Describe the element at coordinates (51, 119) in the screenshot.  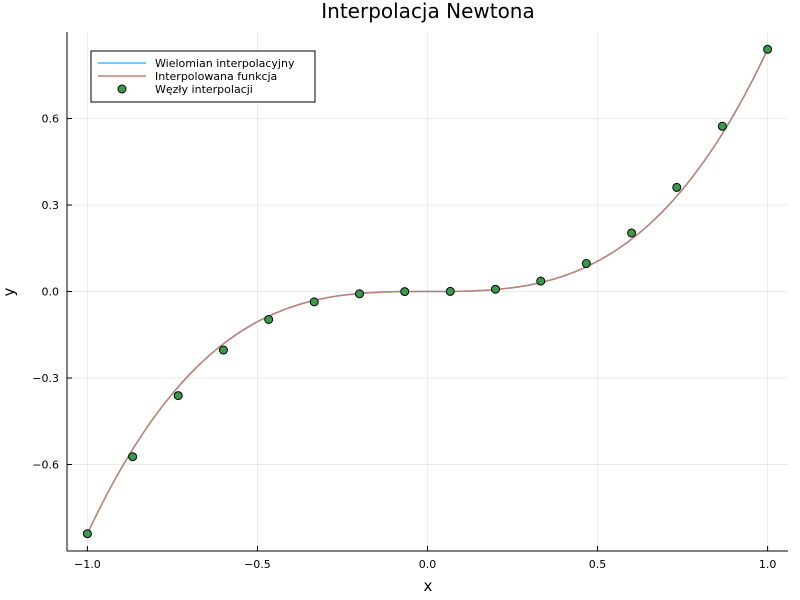
I see `y-tick-label: 0.6` at that location.